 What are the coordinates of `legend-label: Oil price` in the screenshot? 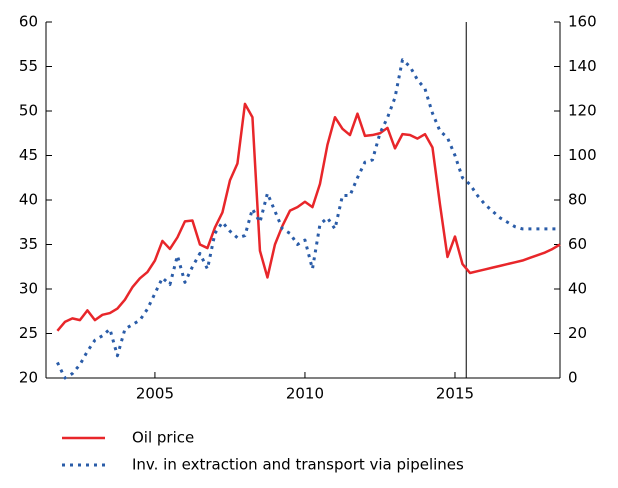 It's located at (163, 438).